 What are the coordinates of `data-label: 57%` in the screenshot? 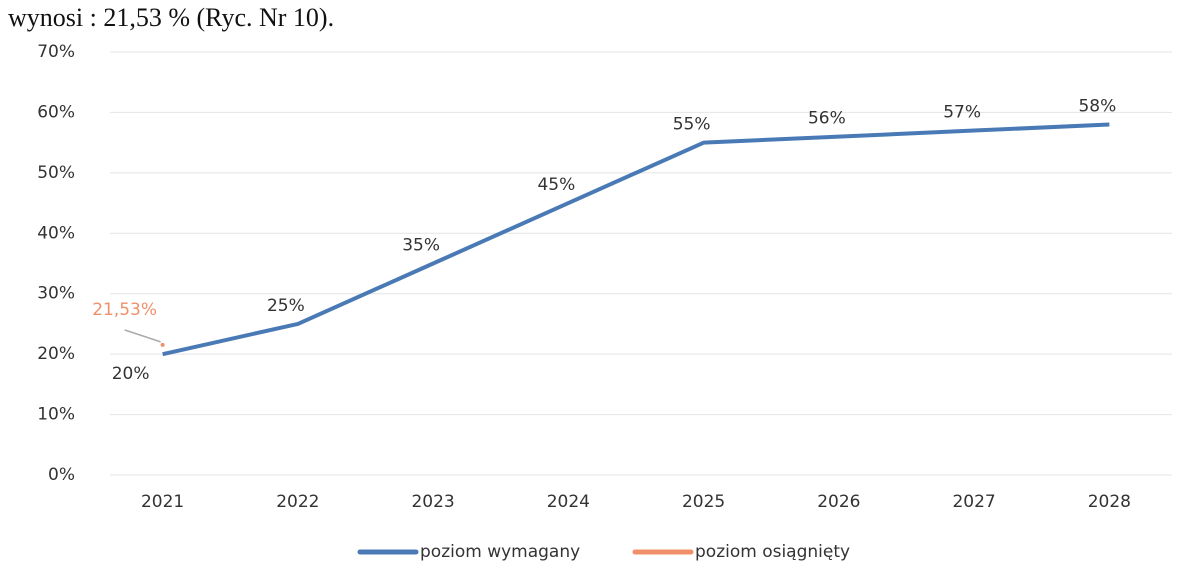 It's located at (962, 113).